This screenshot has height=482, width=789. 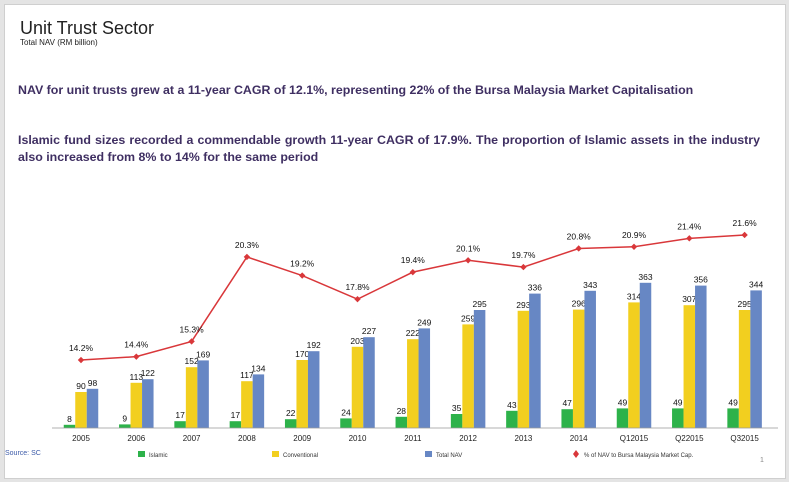 What do you see at coordinates (136, 345) in the screenshot?
I see `pct-label: 14.4%` at bounding box center [136, 345].